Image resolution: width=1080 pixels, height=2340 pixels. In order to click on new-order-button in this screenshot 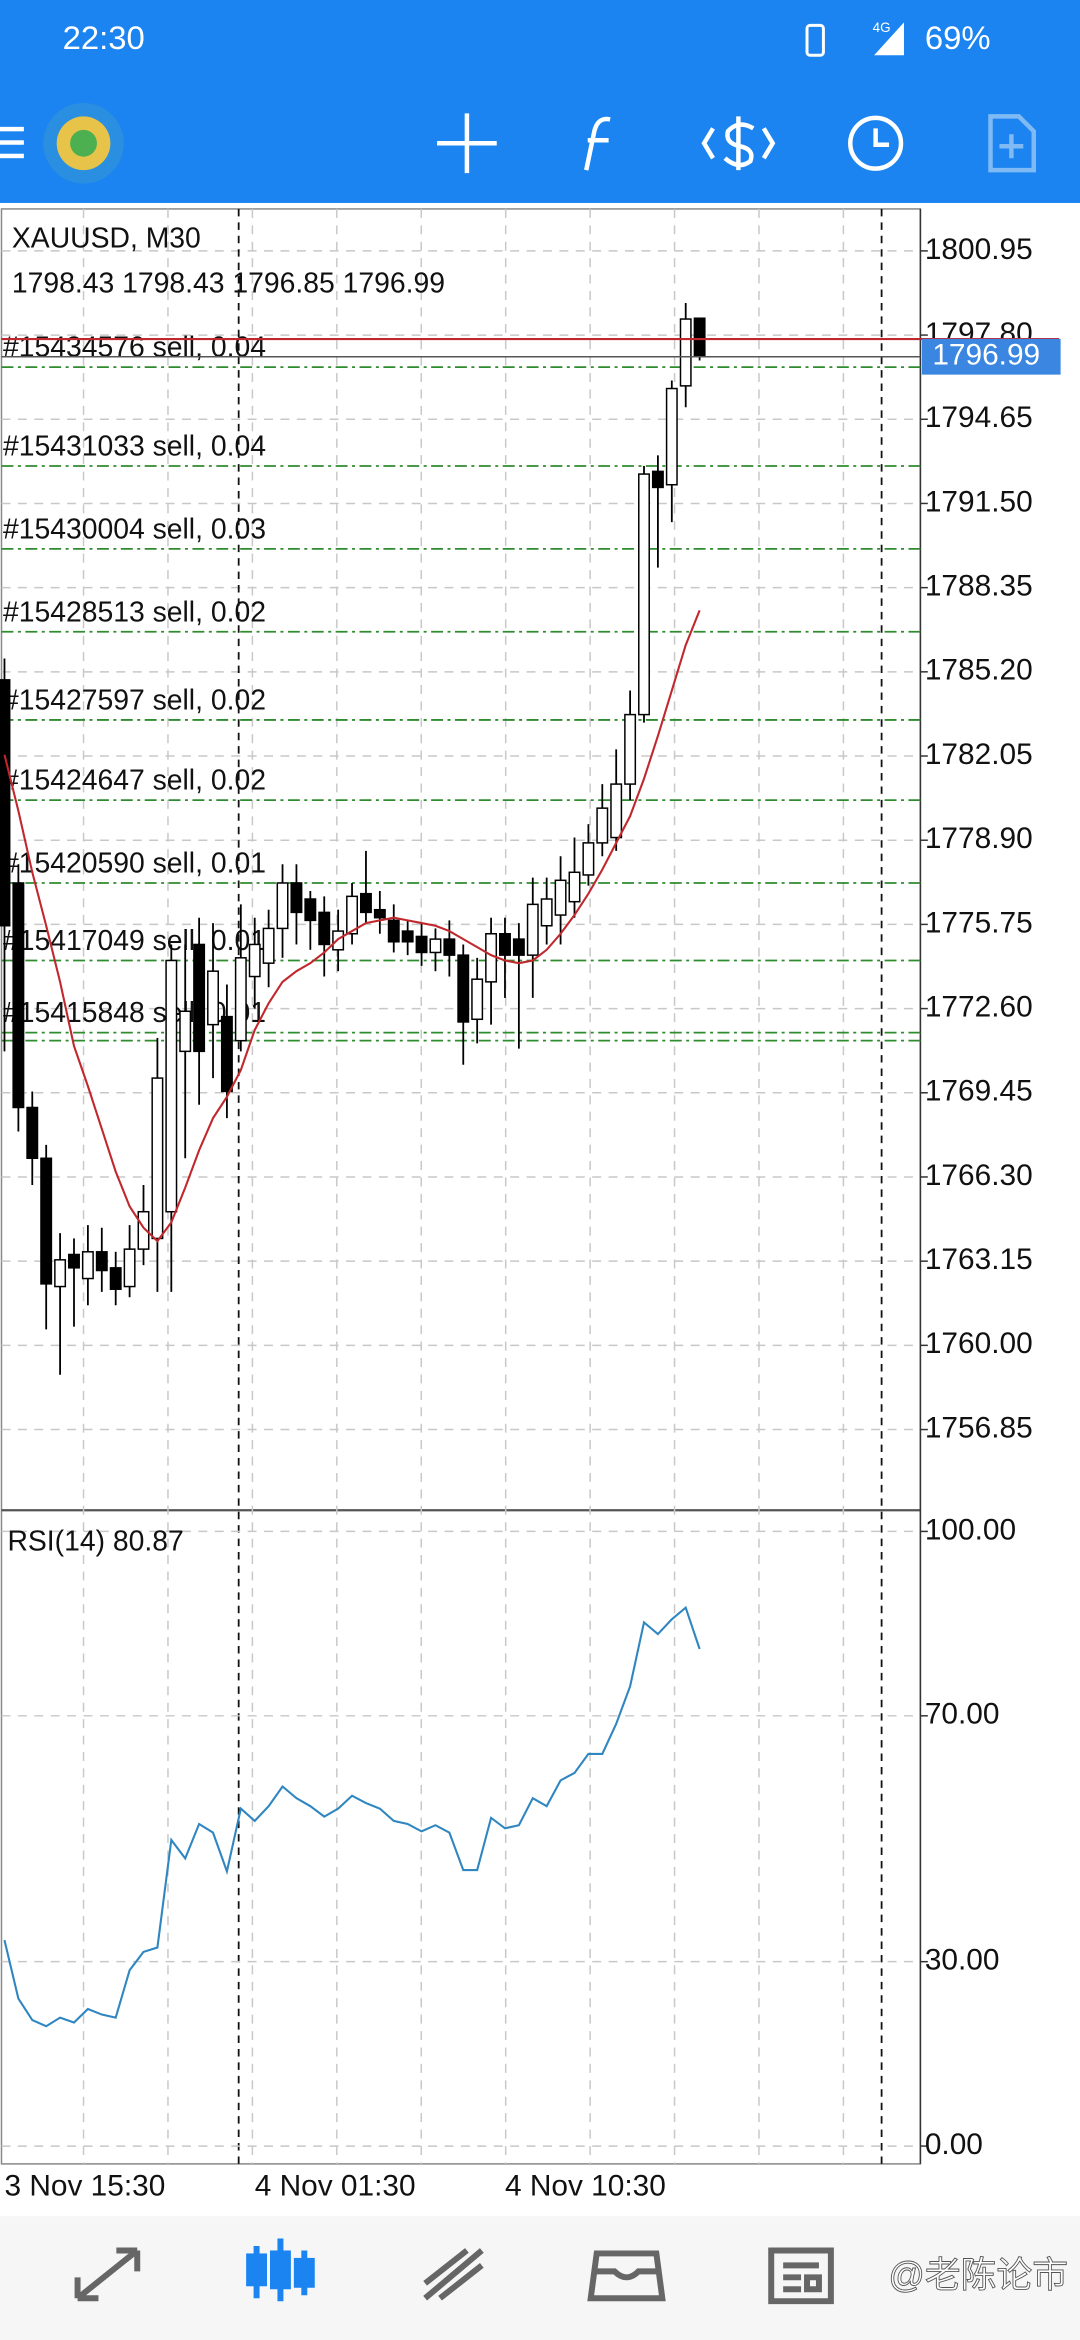, I will do `click(1012, 143)`.